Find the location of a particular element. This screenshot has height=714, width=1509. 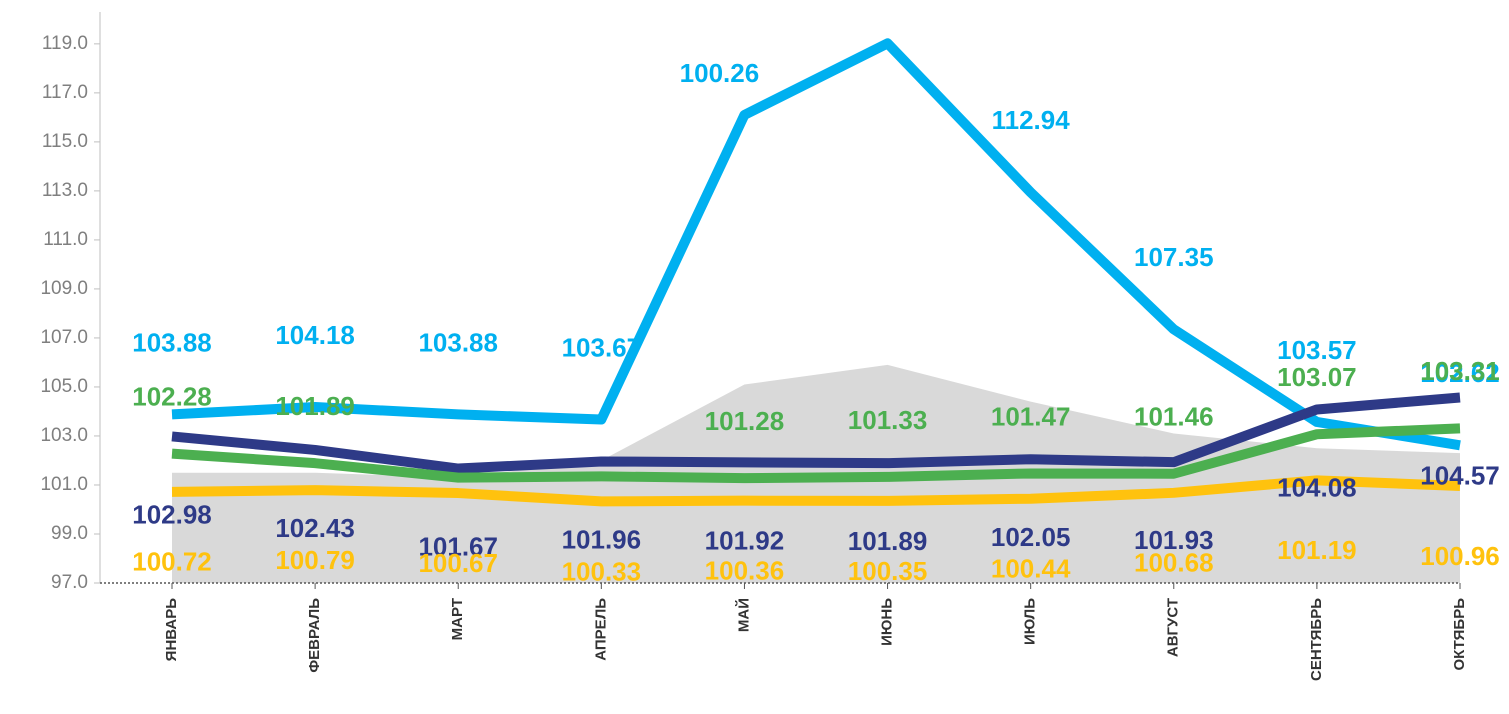

y-tick-label: 119.0 is located at coordinates (65, 43).